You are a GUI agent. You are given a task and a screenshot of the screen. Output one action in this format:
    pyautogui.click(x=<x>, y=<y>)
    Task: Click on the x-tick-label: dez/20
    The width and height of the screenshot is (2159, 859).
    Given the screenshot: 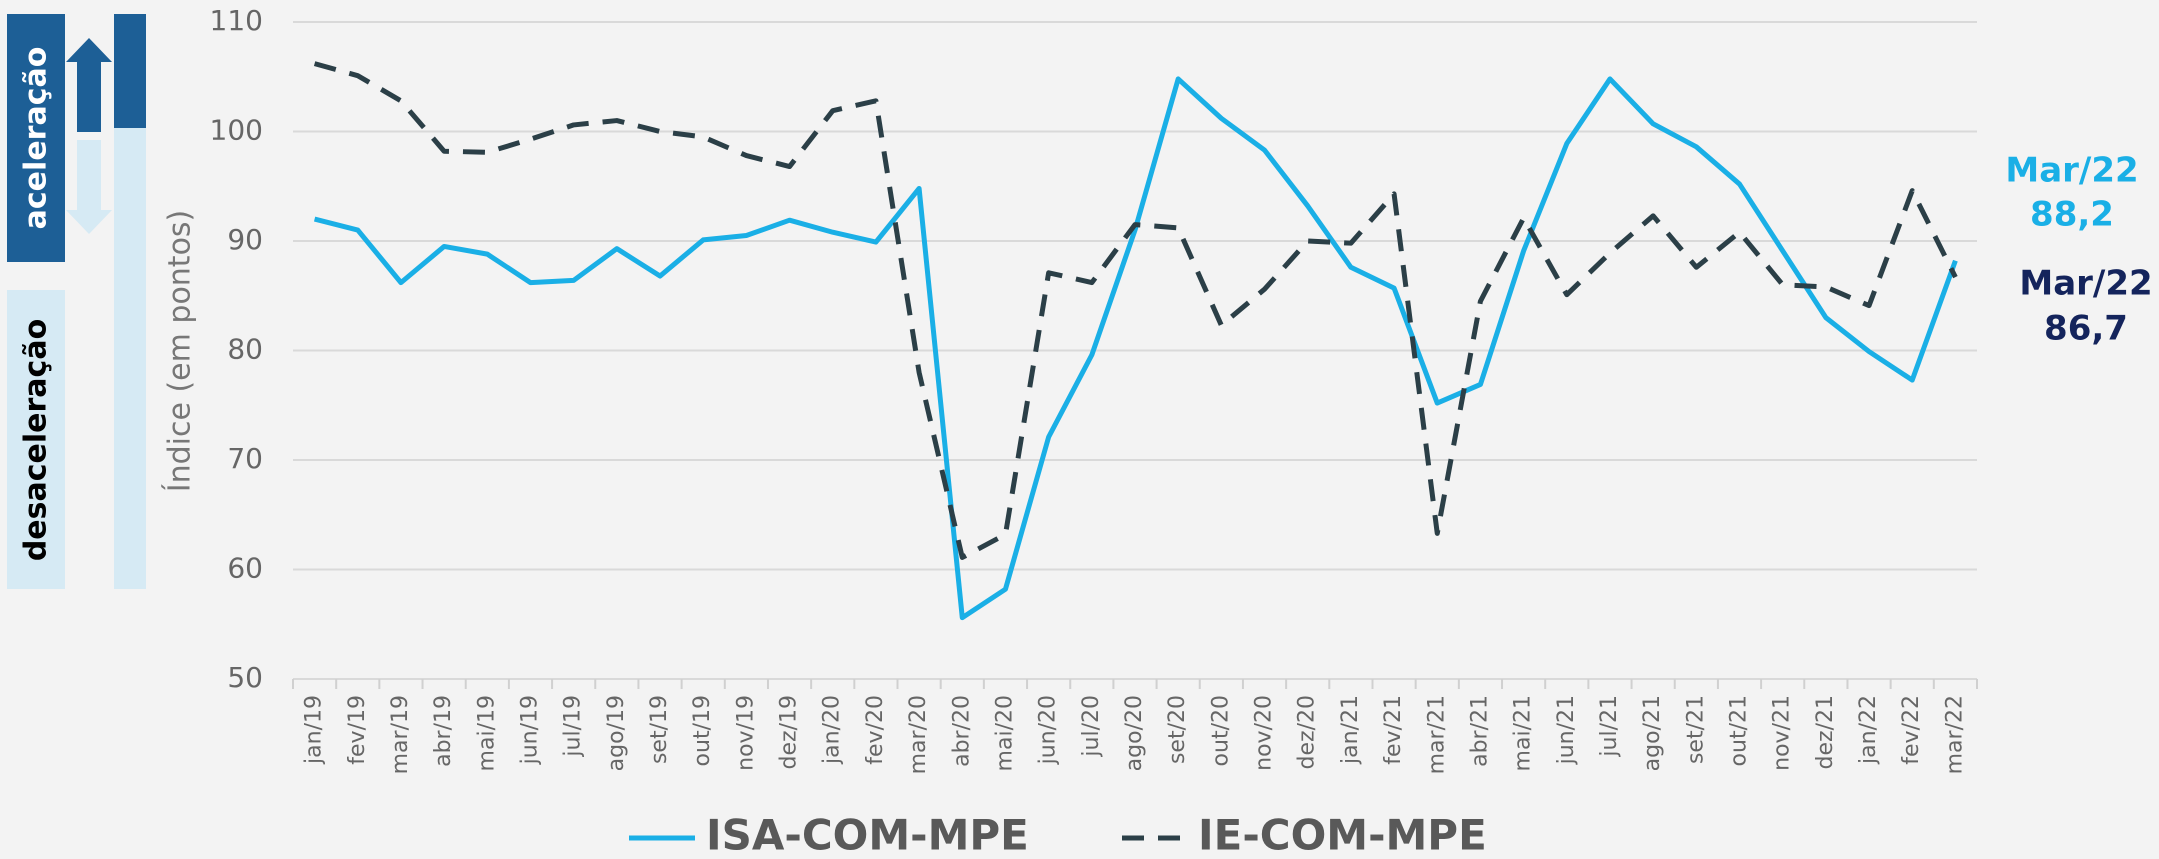 What is the action you would take?
    pyautogui.click(x=1307, y=732)
    